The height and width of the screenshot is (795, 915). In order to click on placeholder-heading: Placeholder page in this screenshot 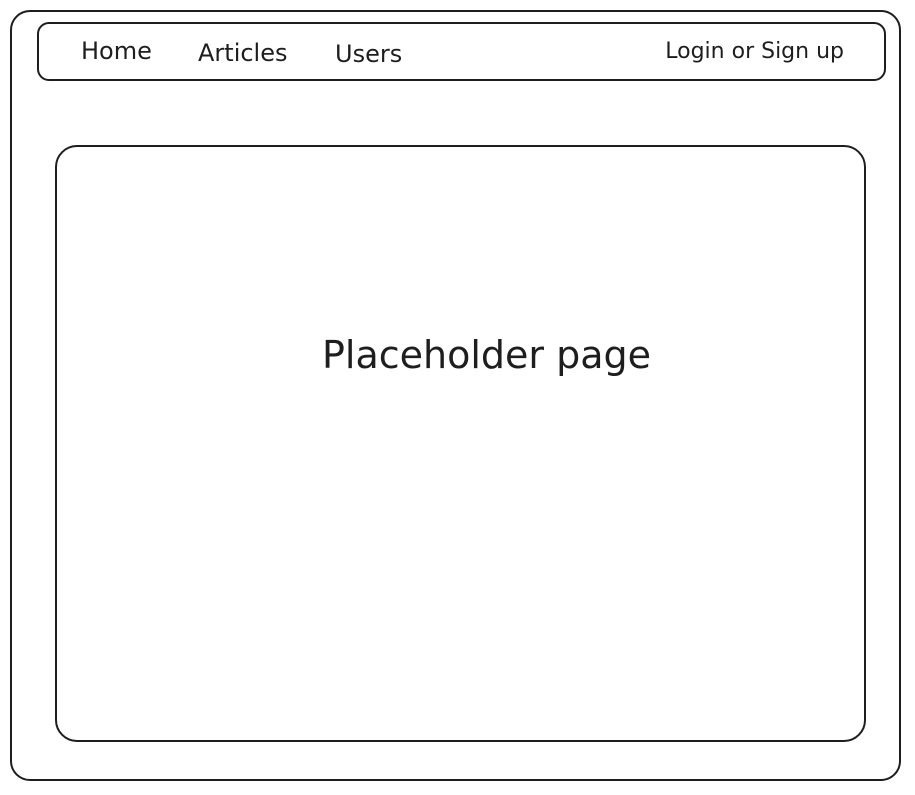, I will do `click(487, 355)`.